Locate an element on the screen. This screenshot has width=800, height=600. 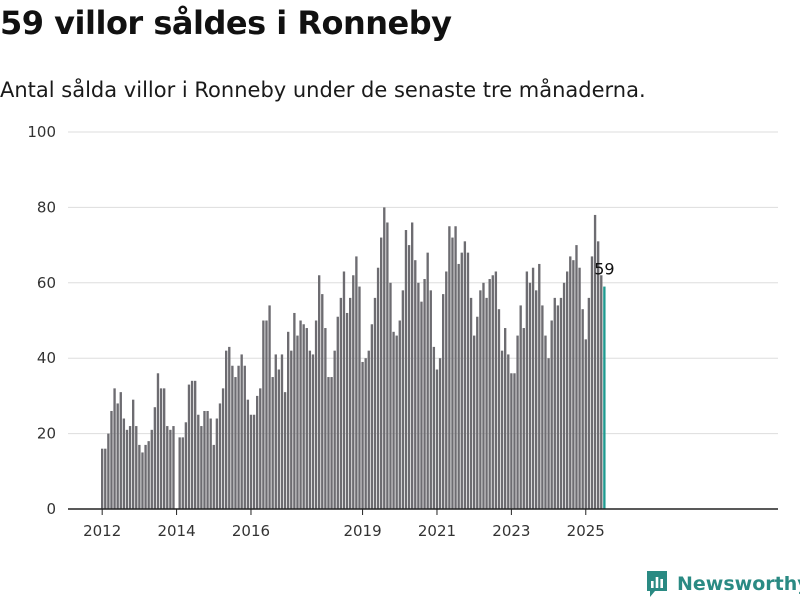
x-tick-label: 2021 is located at coordinates (437, 531).